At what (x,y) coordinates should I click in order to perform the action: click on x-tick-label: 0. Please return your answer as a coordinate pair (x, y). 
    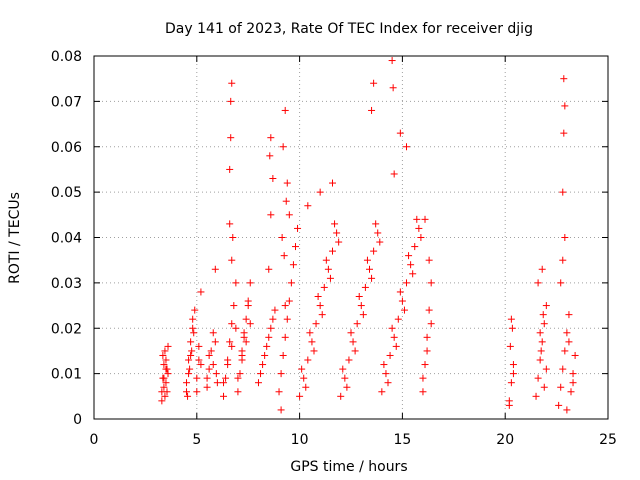
    Looking at the image, I should click on (94, 440).